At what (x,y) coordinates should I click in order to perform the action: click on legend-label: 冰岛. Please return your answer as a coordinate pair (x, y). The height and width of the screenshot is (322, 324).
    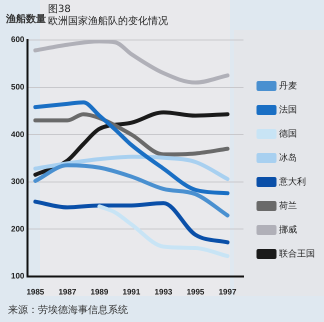
    Looking at the image, I should click on (288, 157).